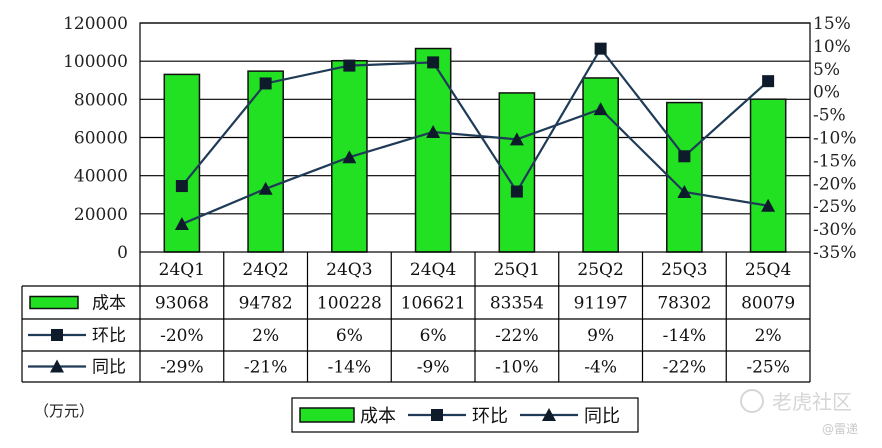  What do you see at coordinates (95, 62) in the screenshot?
I see `y-left-tick-label: 100000` at bounding box center [95, 62].